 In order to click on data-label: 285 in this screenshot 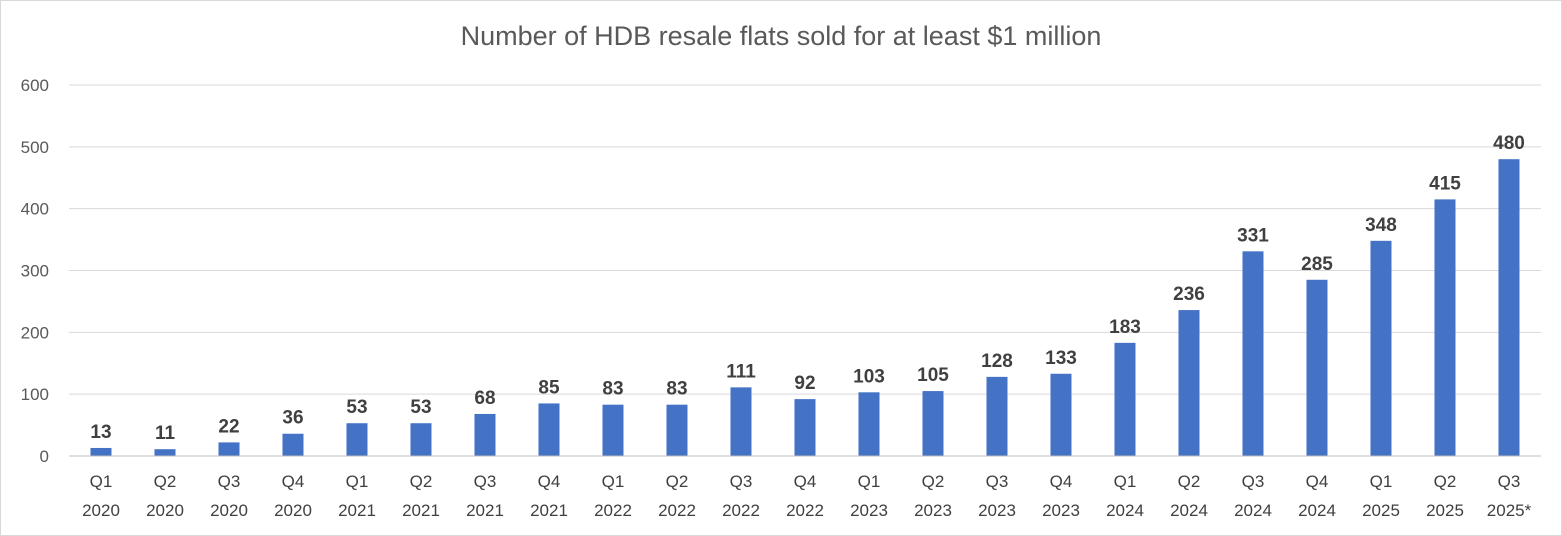, I will do `click(1317, 264)`.